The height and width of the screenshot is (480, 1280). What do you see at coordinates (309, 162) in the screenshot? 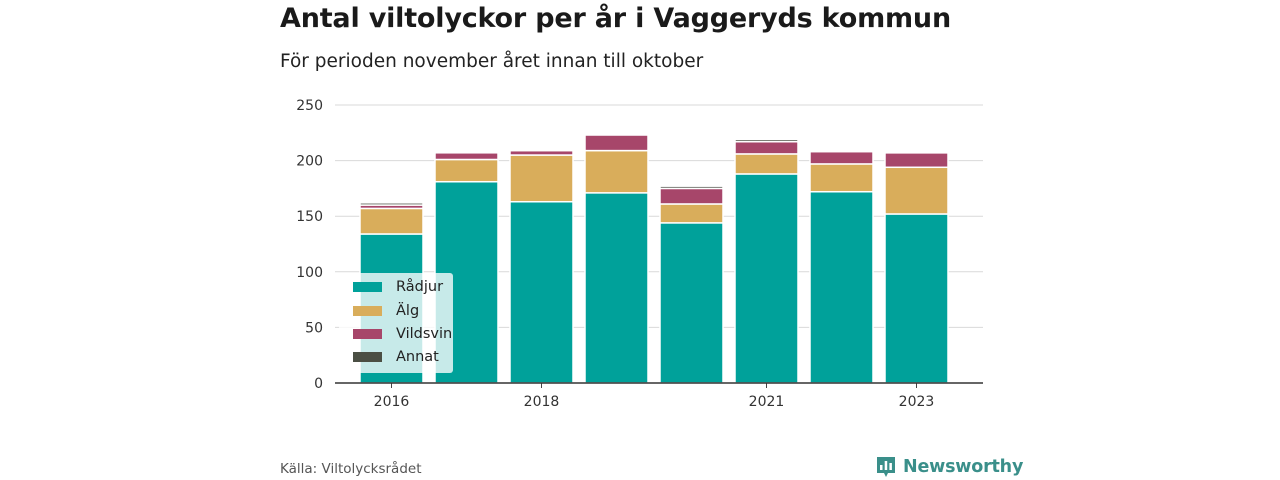
I see `y-tick-label: 200` at bounding box center [309, 162].